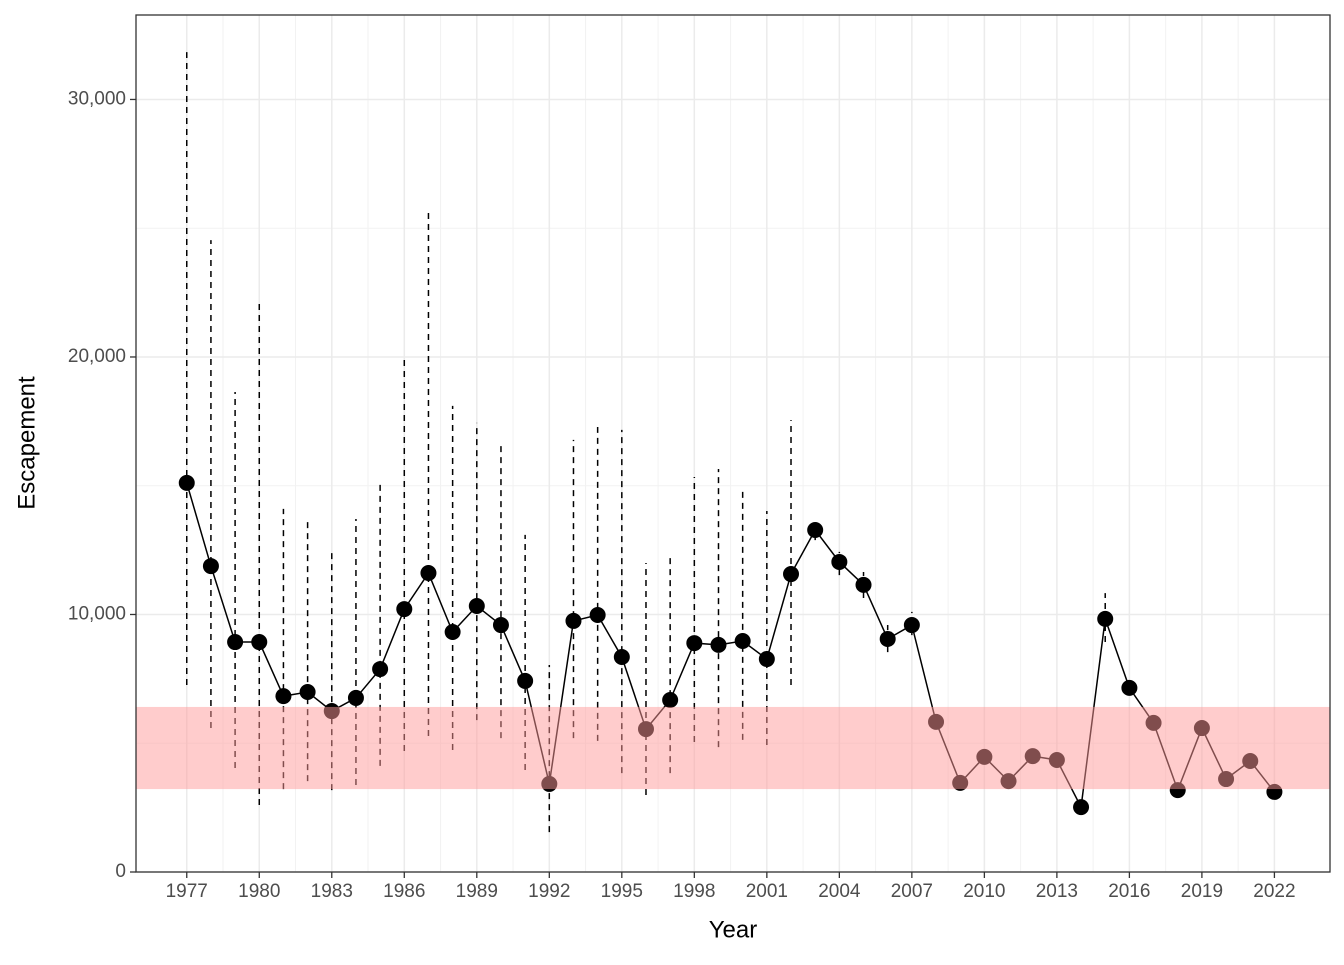 This screenshot has height=965, width=1344. Describe the element at coordinates (404, 891) in the screenshot. I see `x-tick-label: 1986` at that location.